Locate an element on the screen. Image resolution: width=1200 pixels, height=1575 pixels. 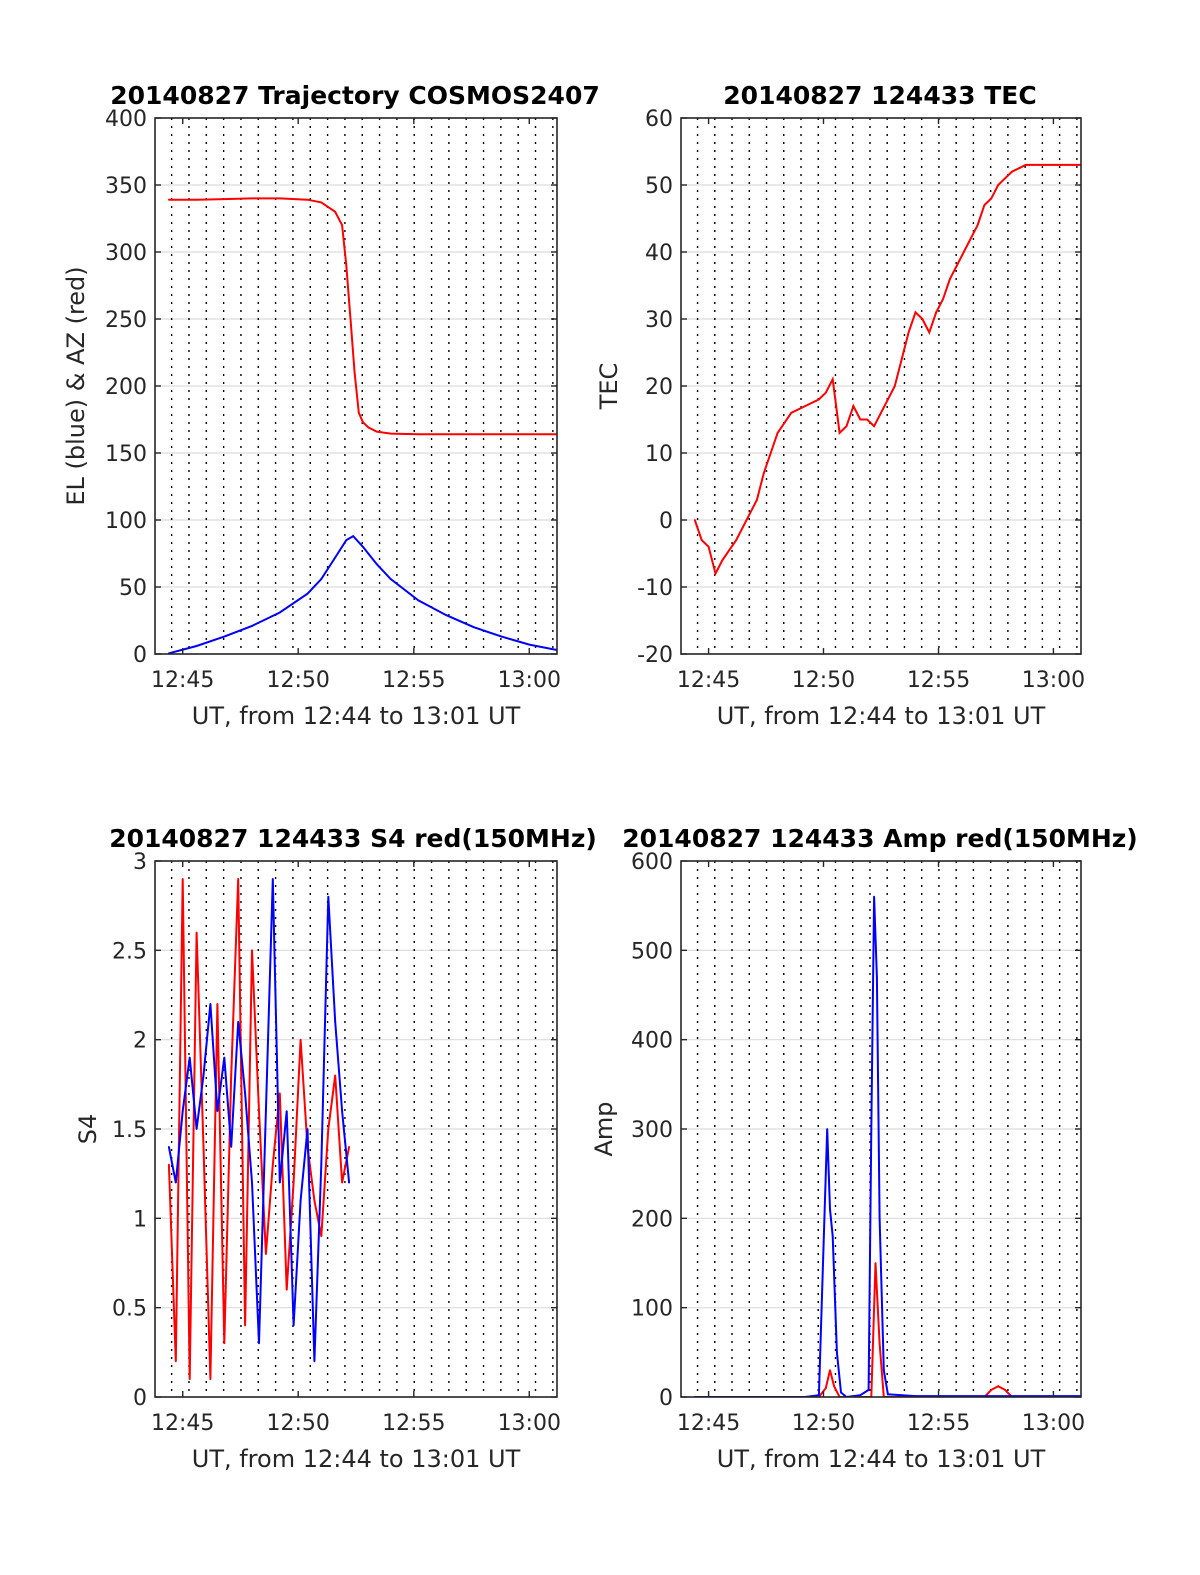
x-tick-label: 12:50 is located at coordinates (823, 1423).